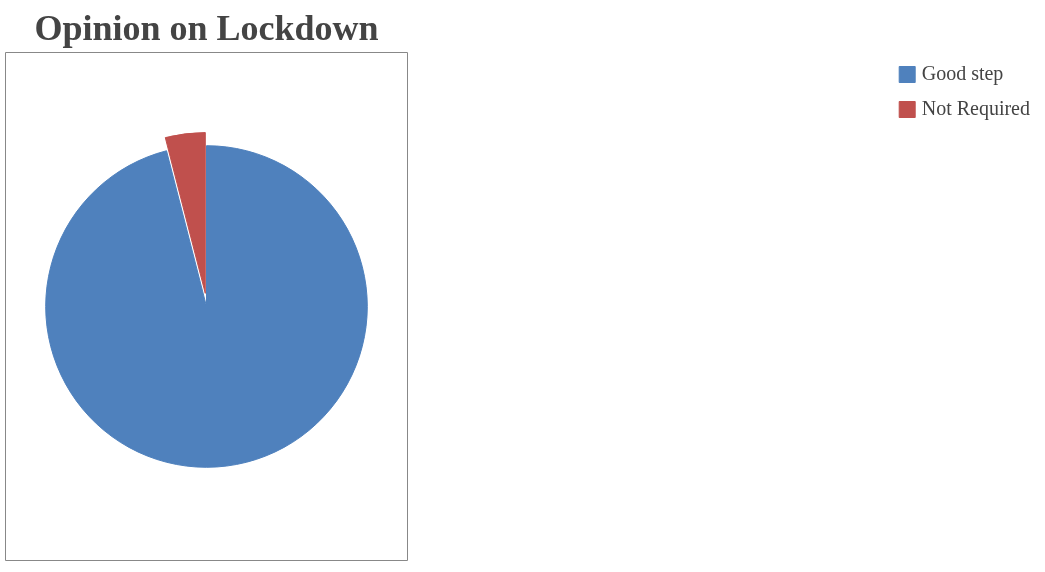 The height and width of the screenshot is (572, 1045). I want to click on legend-label: Not Required, so click(975, 108).